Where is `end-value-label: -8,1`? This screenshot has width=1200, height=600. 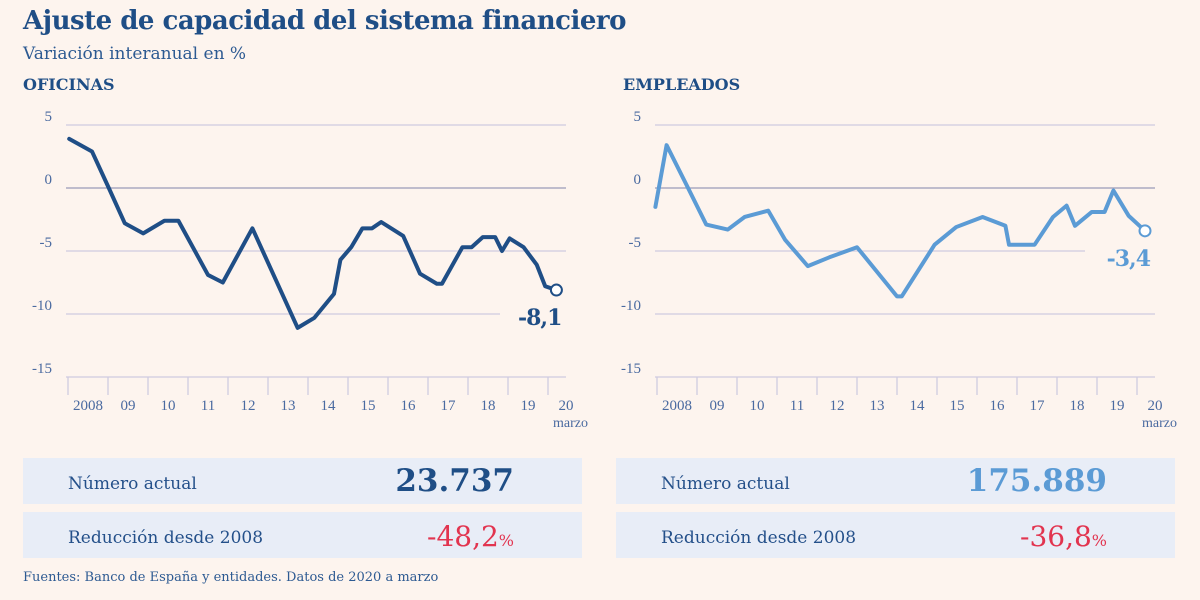 end-value-label: -8,1 is located at coordinates (539, 318).